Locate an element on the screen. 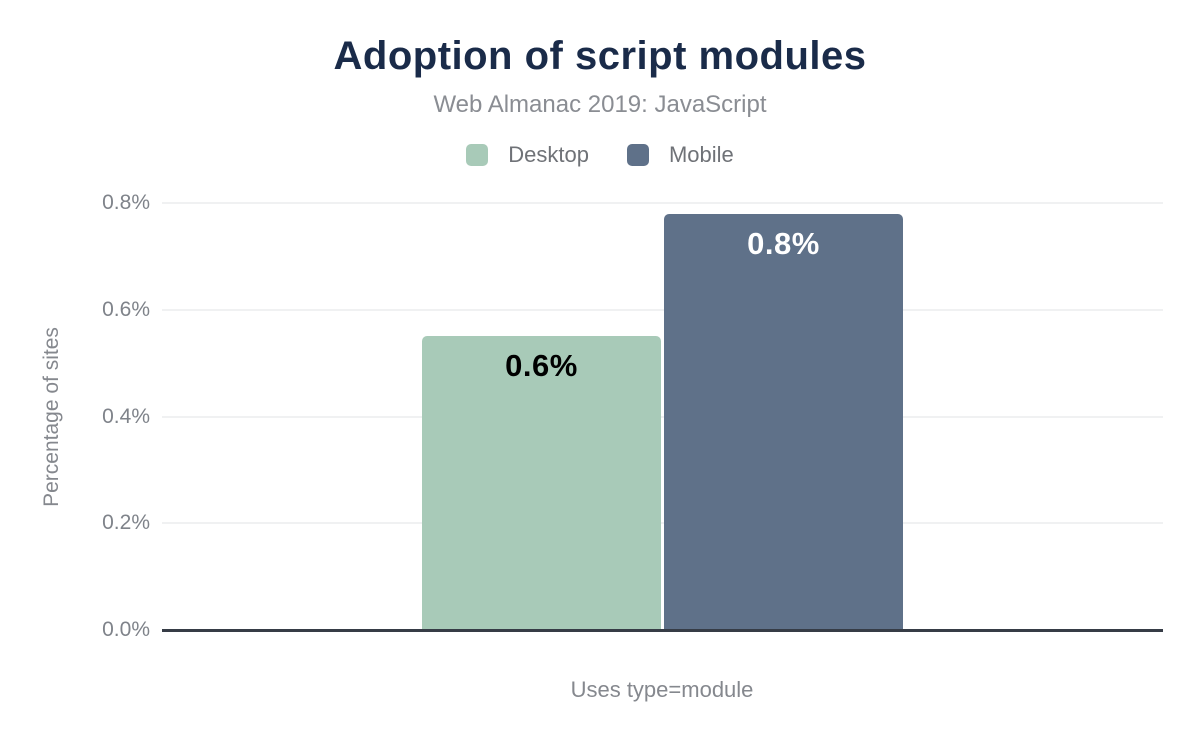 This screenshot has height=742, width=1200. x-axis-title: Uses type=module is located at coordinates (662, 689).